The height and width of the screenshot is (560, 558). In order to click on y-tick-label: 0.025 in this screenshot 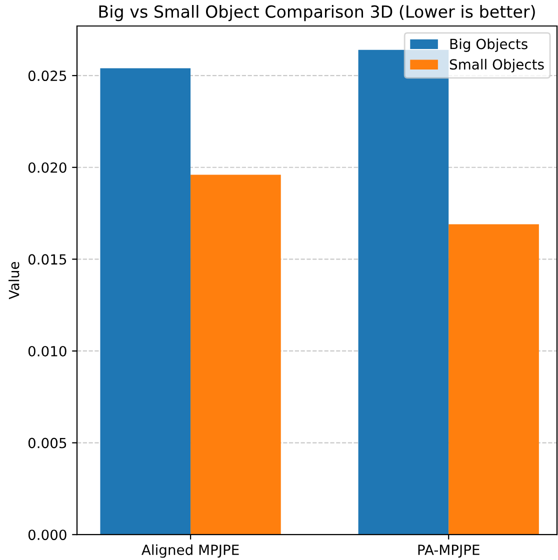, I will do `click(47, 76)`.